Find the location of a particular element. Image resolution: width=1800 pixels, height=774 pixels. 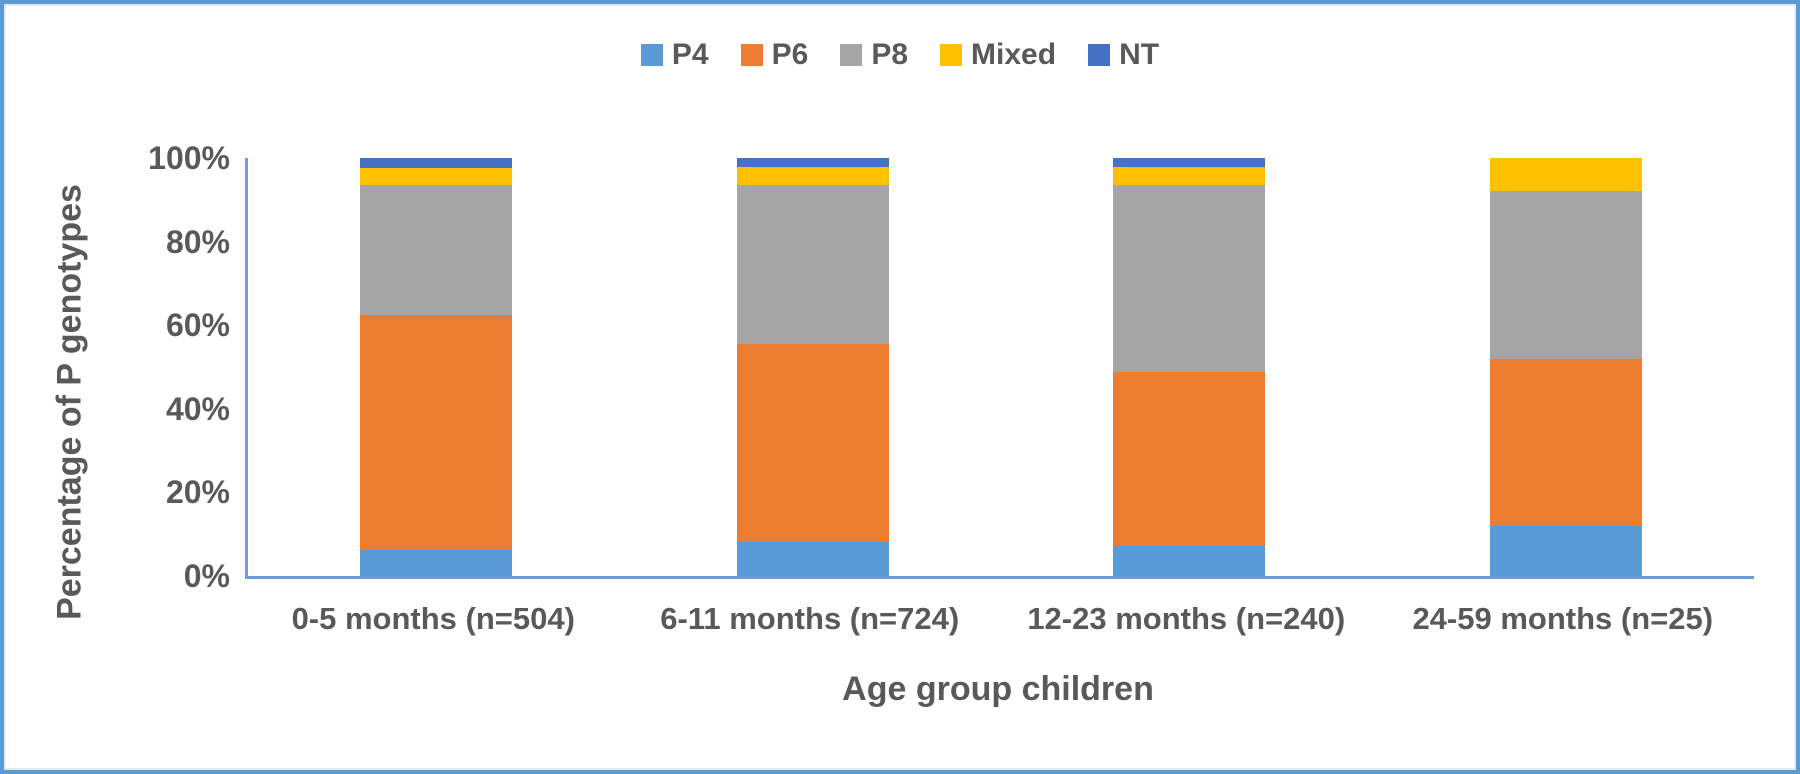

legend-label: Mixed is located at coordinates (1014, 54).